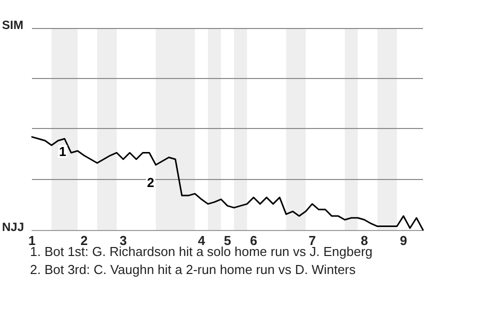  What do you see at coordinates (62, 151) in the screenshot?
I see `annotation: 1` at bounding box center [62, 151].